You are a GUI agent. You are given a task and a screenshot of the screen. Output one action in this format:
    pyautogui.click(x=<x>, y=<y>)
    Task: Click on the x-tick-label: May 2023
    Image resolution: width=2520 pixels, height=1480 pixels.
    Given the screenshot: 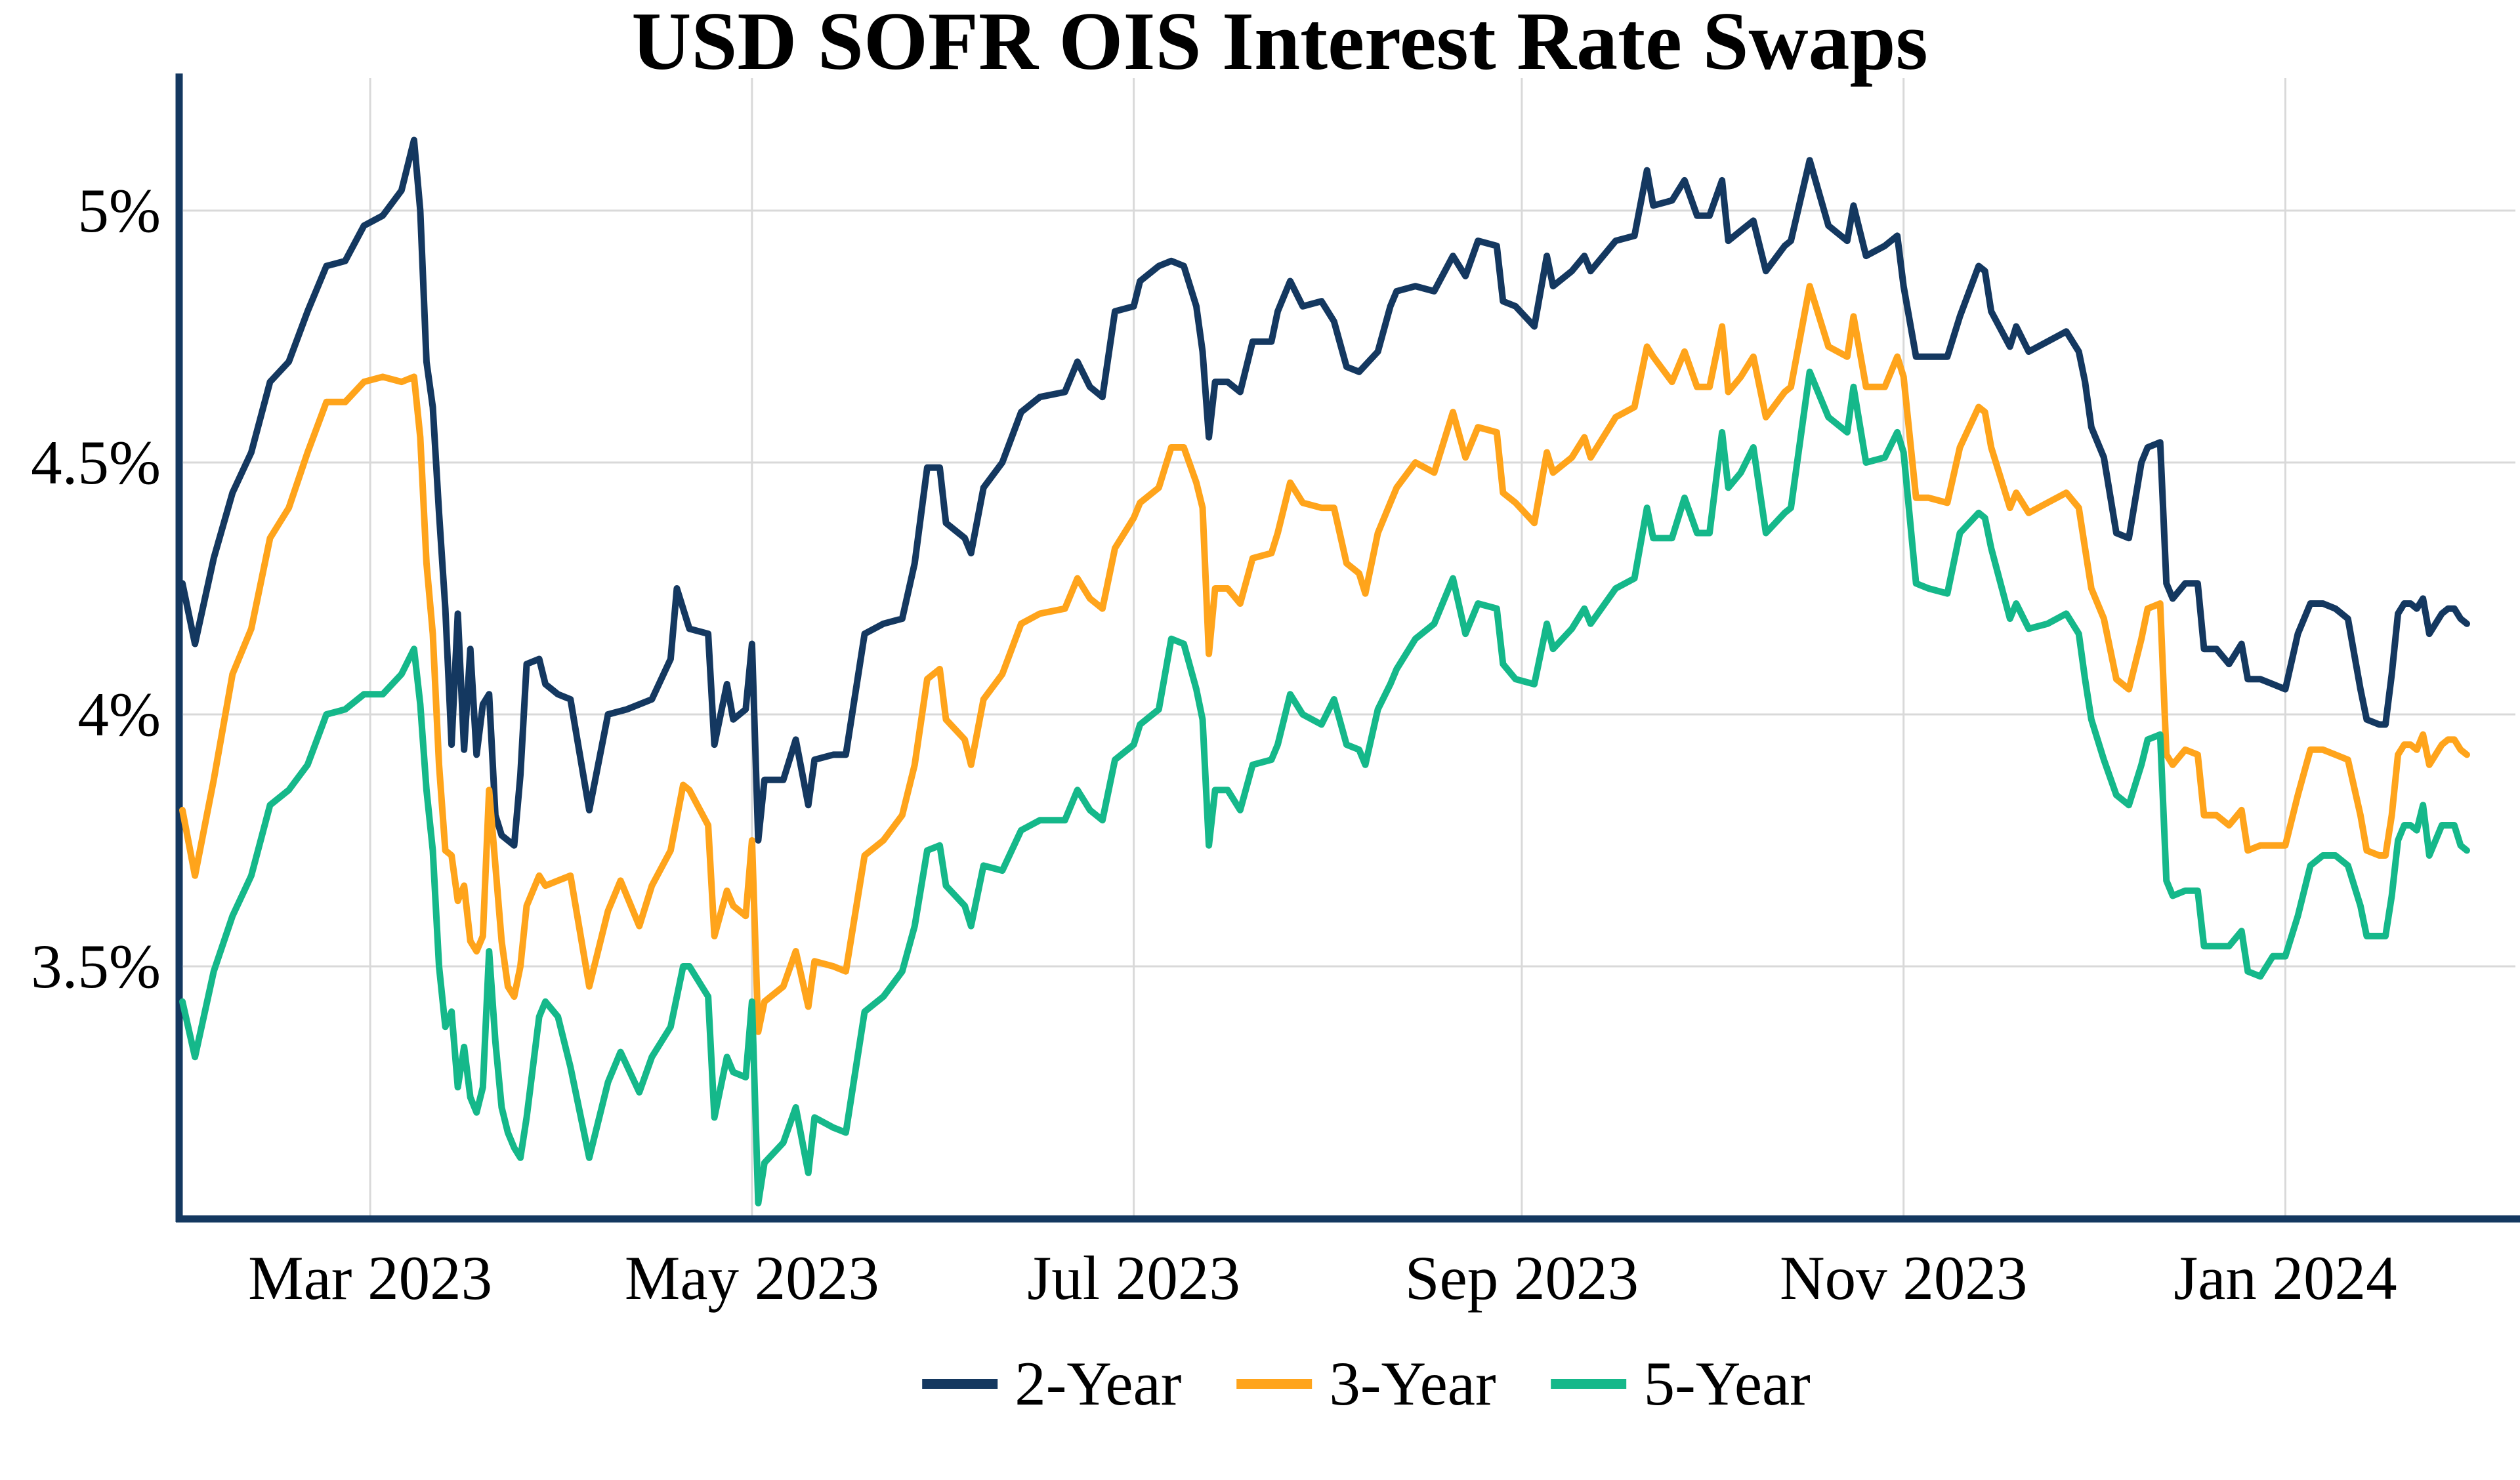 What is the action you would take?
    pyautogui.click(x=752, y=1278)
    